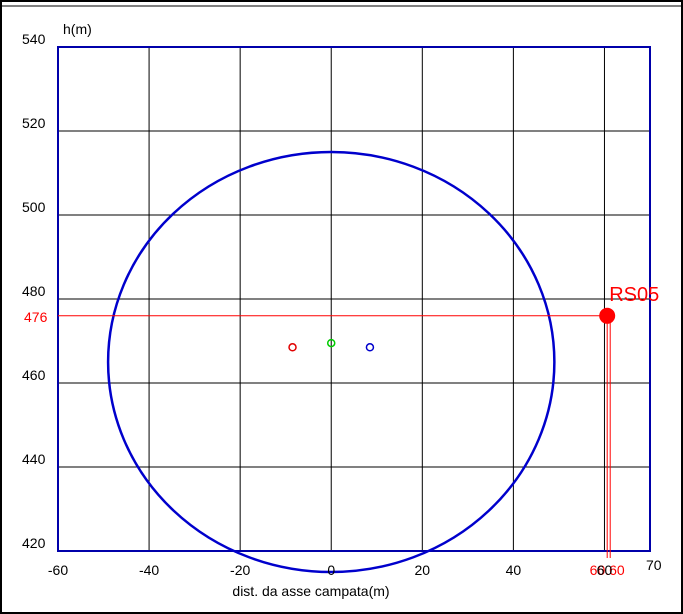 This screenshot has width=683, height=614. What do you see at coordinates (310, 591) in the screenshot?
I see `x-axis-label: dist. da asse campata(m)` at bounding box center [310, 591].